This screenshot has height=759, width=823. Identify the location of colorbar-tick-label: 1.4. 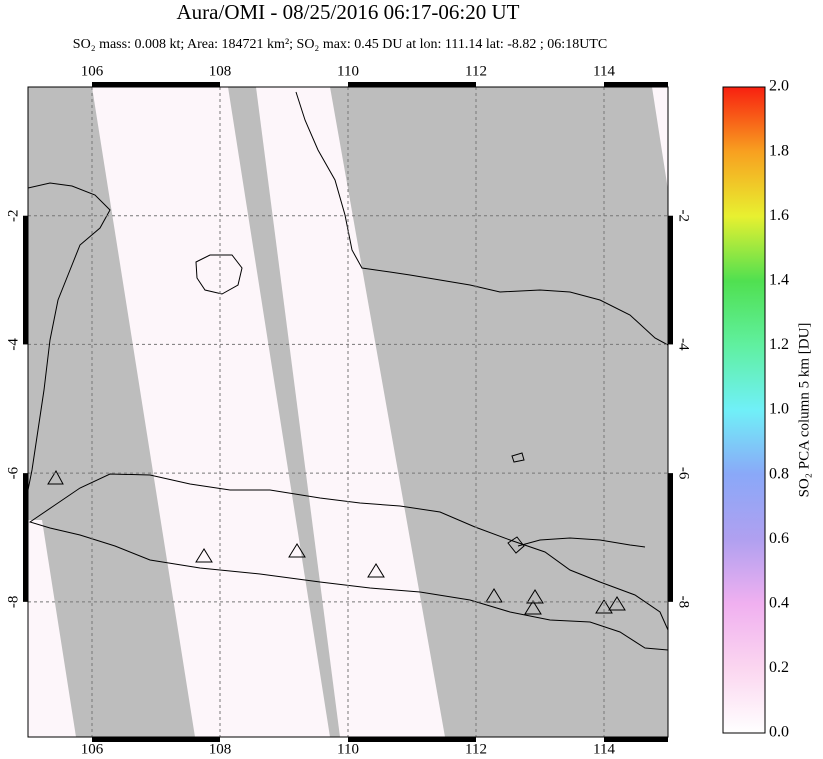
(779, 279).